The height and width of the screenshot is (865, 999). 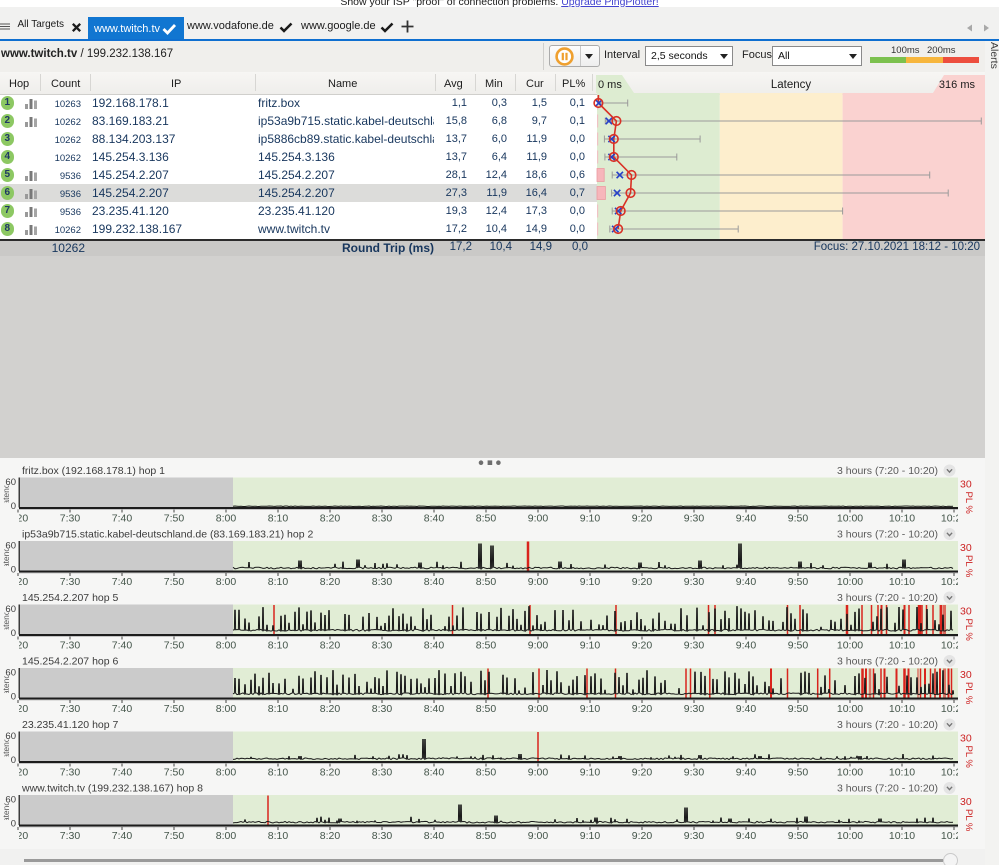 I want to click on svg-text: 145.254.2.207 hop 5, so click(x=70, y=598).